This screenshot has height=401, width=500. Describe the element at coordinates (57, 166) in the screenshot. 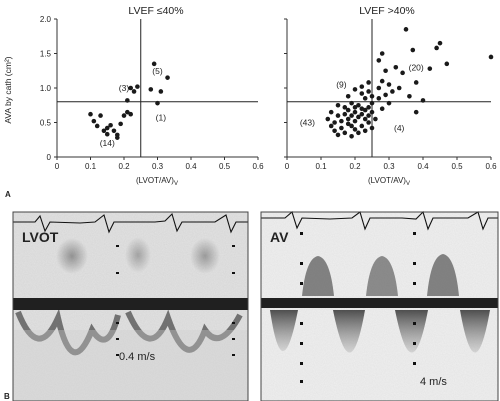

I see `x-tick-label: 0` at that location.